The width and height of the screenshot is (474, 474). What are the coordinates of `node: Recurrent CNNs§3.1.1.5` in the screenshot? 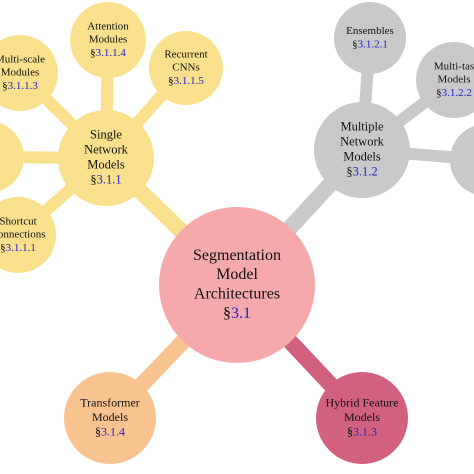 It's located at (186, 68).